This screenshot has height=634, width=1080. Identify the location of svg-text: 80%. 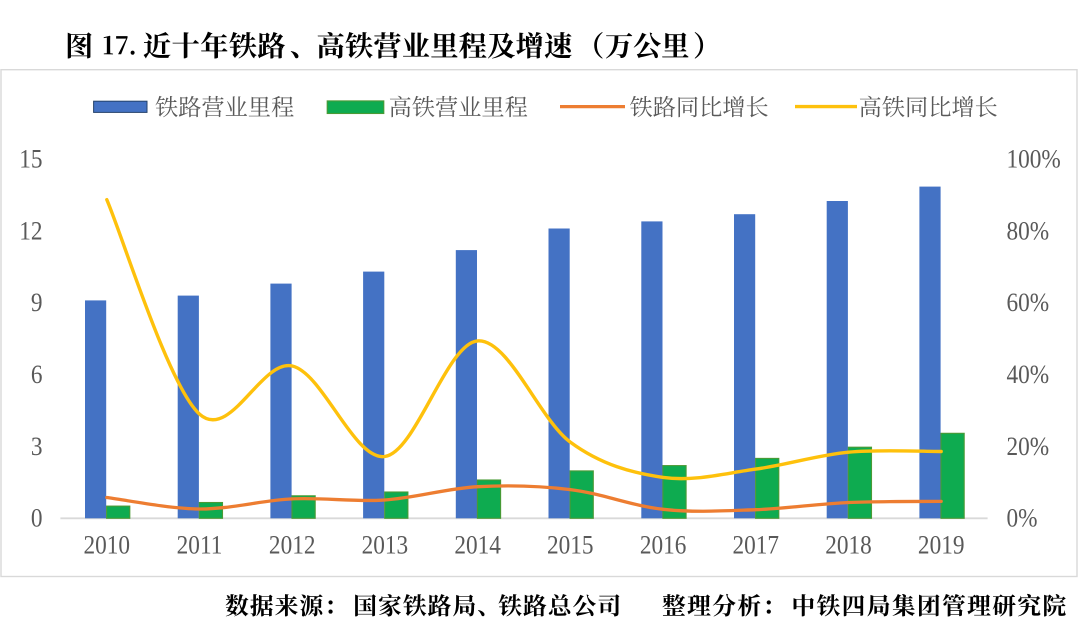
(1028, 231).